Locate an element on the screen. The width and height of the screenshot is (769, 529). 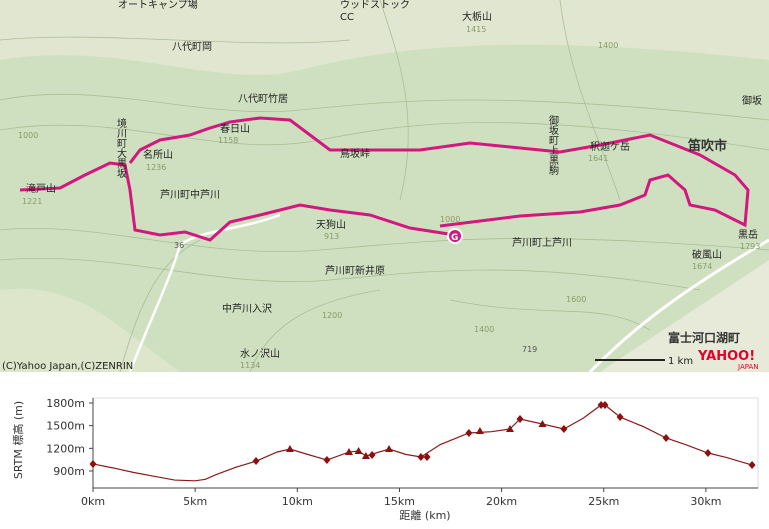
x-tick-label: 0km is located at coordinates (93, 501).